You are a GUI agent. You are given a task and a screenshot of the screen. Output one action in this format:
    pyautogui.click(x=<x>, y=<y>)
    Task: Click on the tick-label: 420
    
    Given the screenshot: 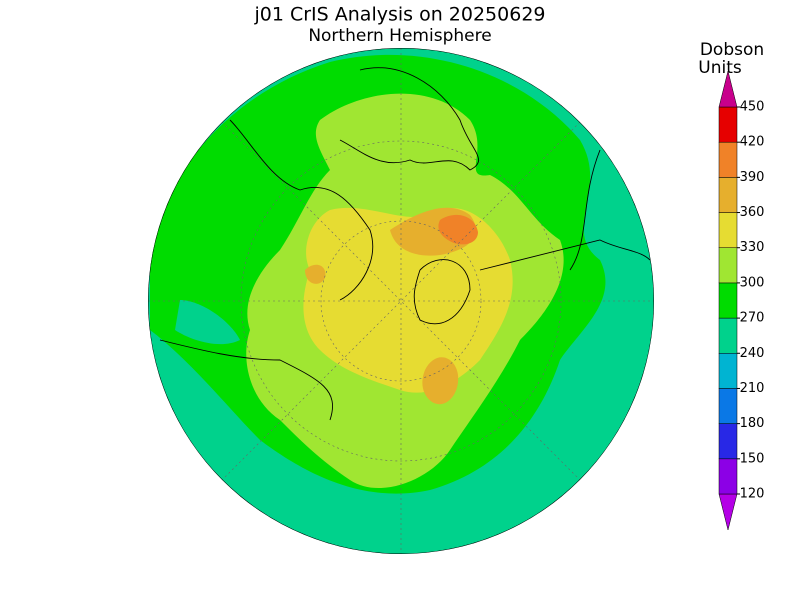 What is the action you would take?
    pyautogui.click(x=752, y=142)
    